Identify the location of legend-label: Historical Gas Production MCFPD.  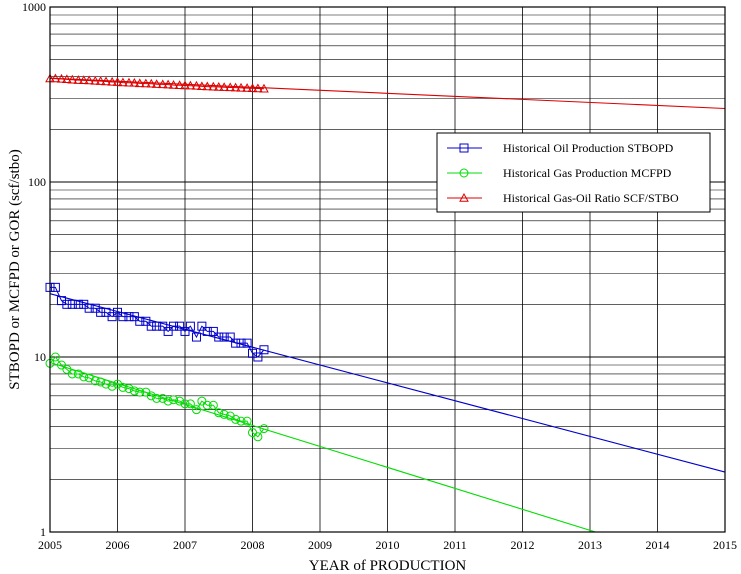
(587, 173).